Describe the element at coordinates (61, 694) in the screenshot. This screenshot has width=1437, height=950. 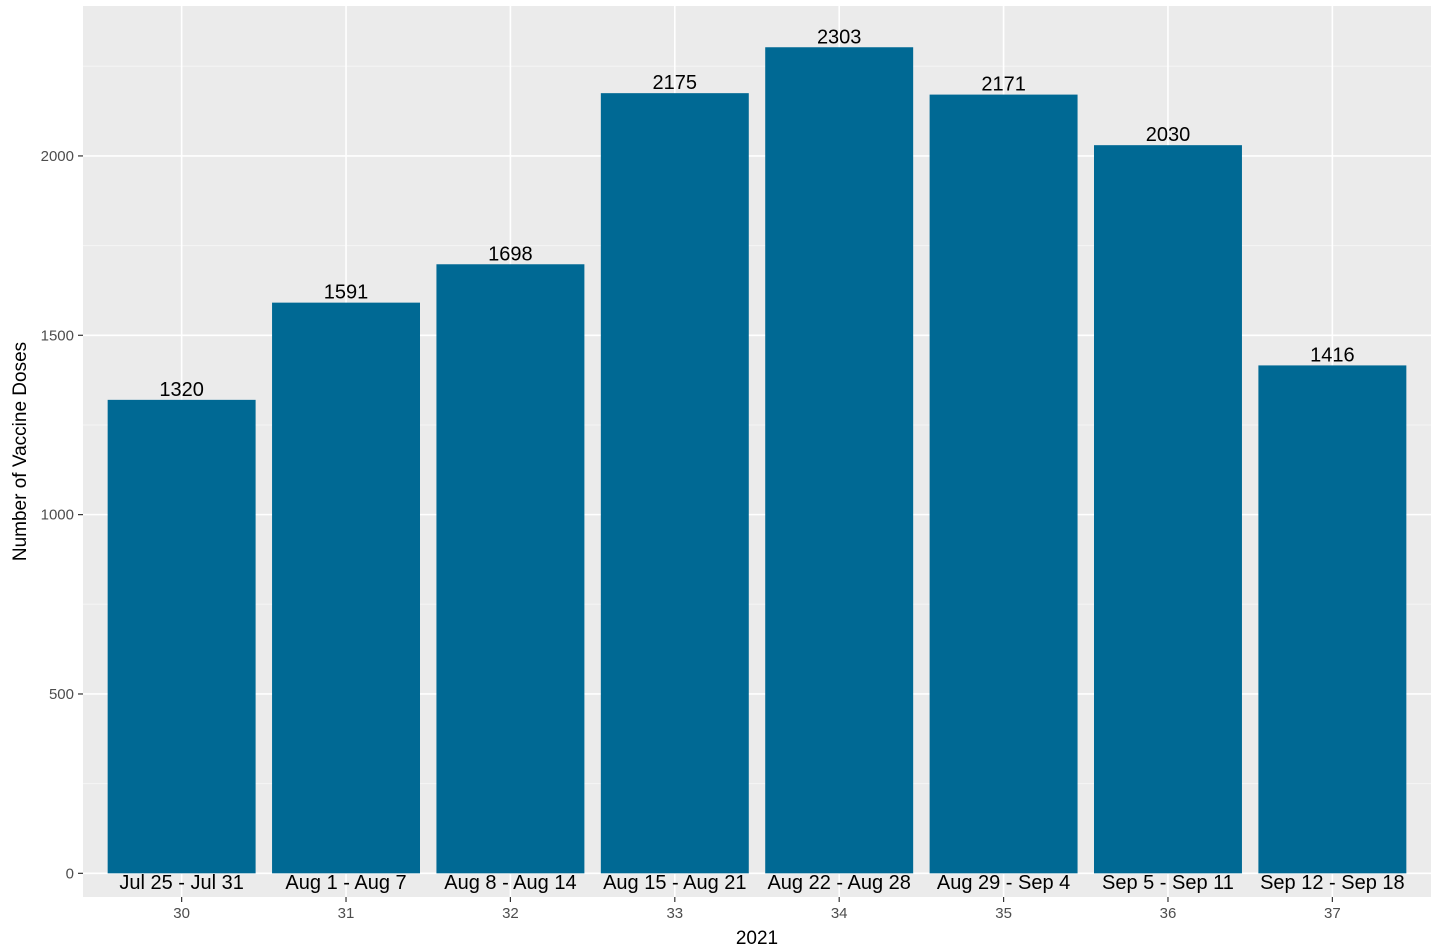
I see `y-tick-label: 500` at that location.